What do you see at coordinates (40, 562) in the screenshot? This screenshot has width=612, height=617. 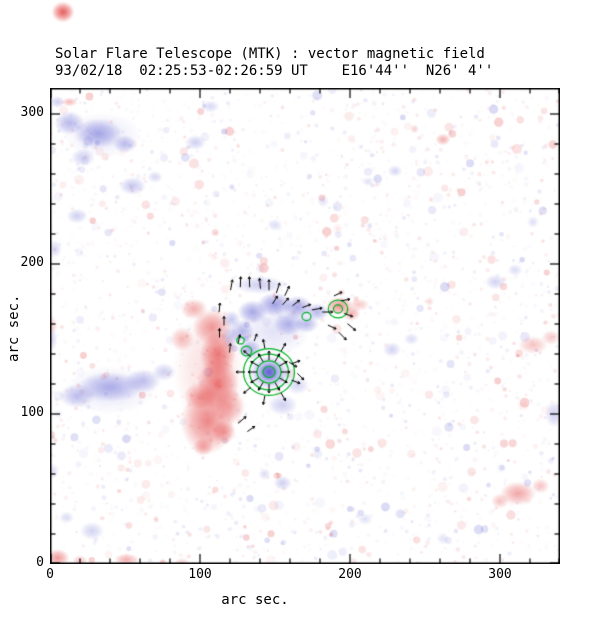 I see `y-tick-label: 0` at bounding box center [40, 562].